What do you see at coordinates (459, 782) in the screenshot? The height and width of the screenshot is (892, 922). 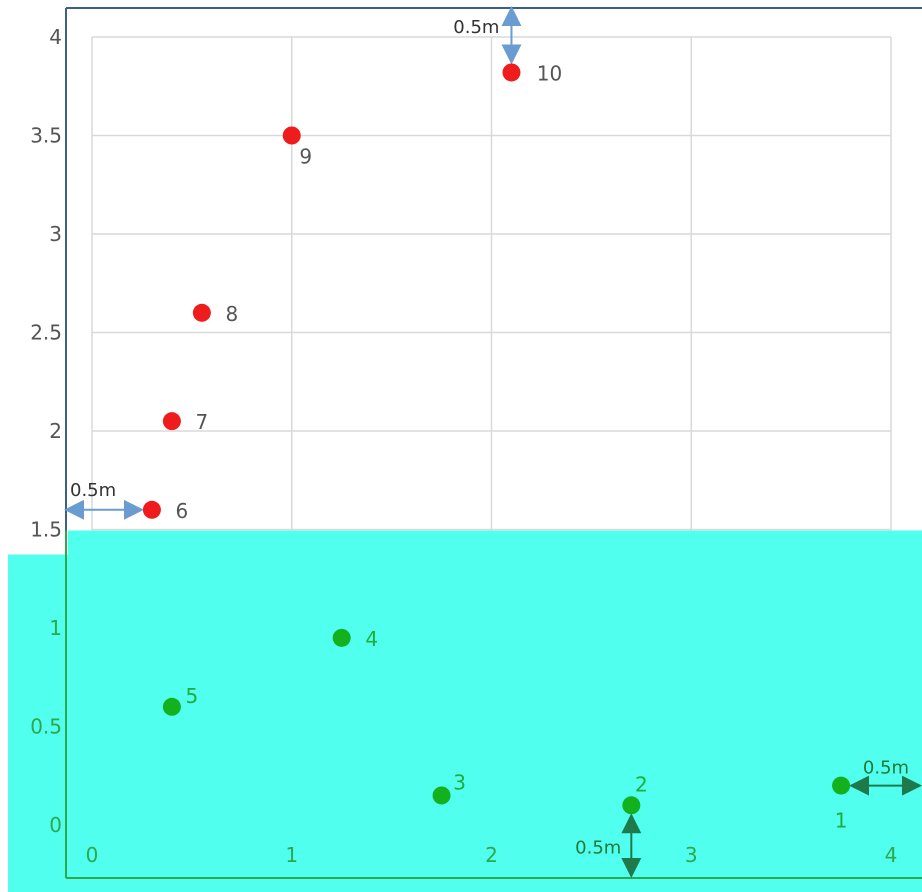 I see `point-label: 3` at bounding box center [459, 782].